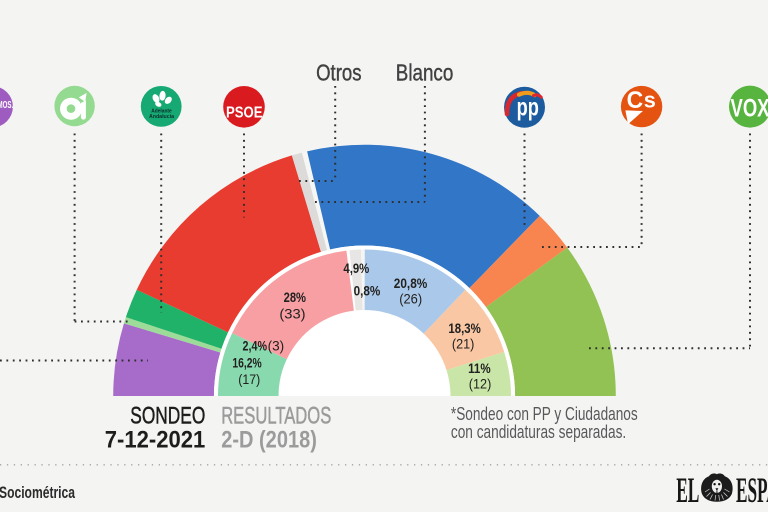 The image size is (768, 512). Describe the element at coordinates (479, 368) in the screenshot. I see `svg-text: 11%` at that location.